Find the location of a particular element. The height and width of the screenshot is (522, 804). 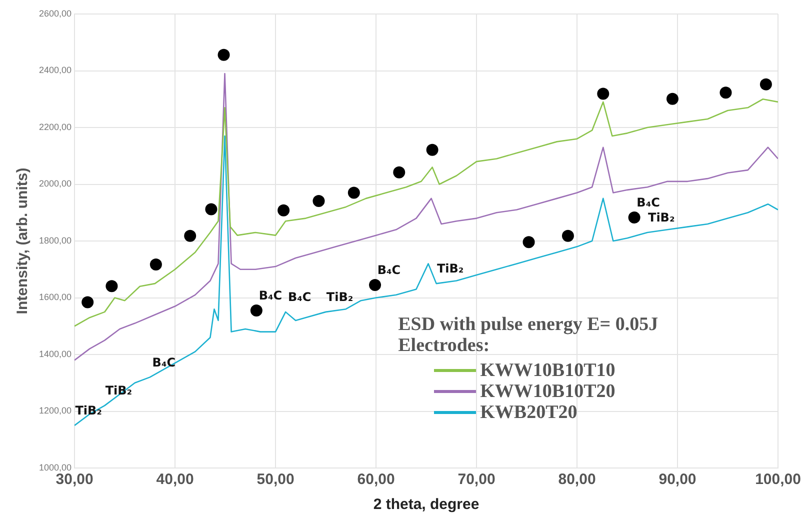

y-tick-label: 2400,00 is located at coordinates (55, 70).